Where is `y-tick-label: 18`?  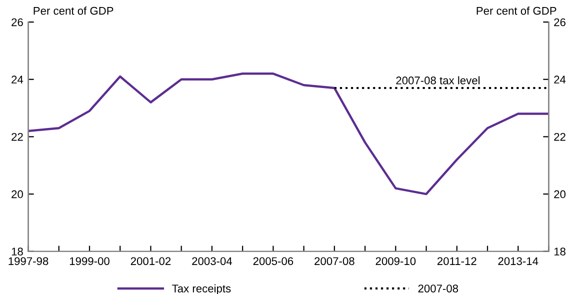
y-tick-label: 18 is located at coordinates (17, 252).